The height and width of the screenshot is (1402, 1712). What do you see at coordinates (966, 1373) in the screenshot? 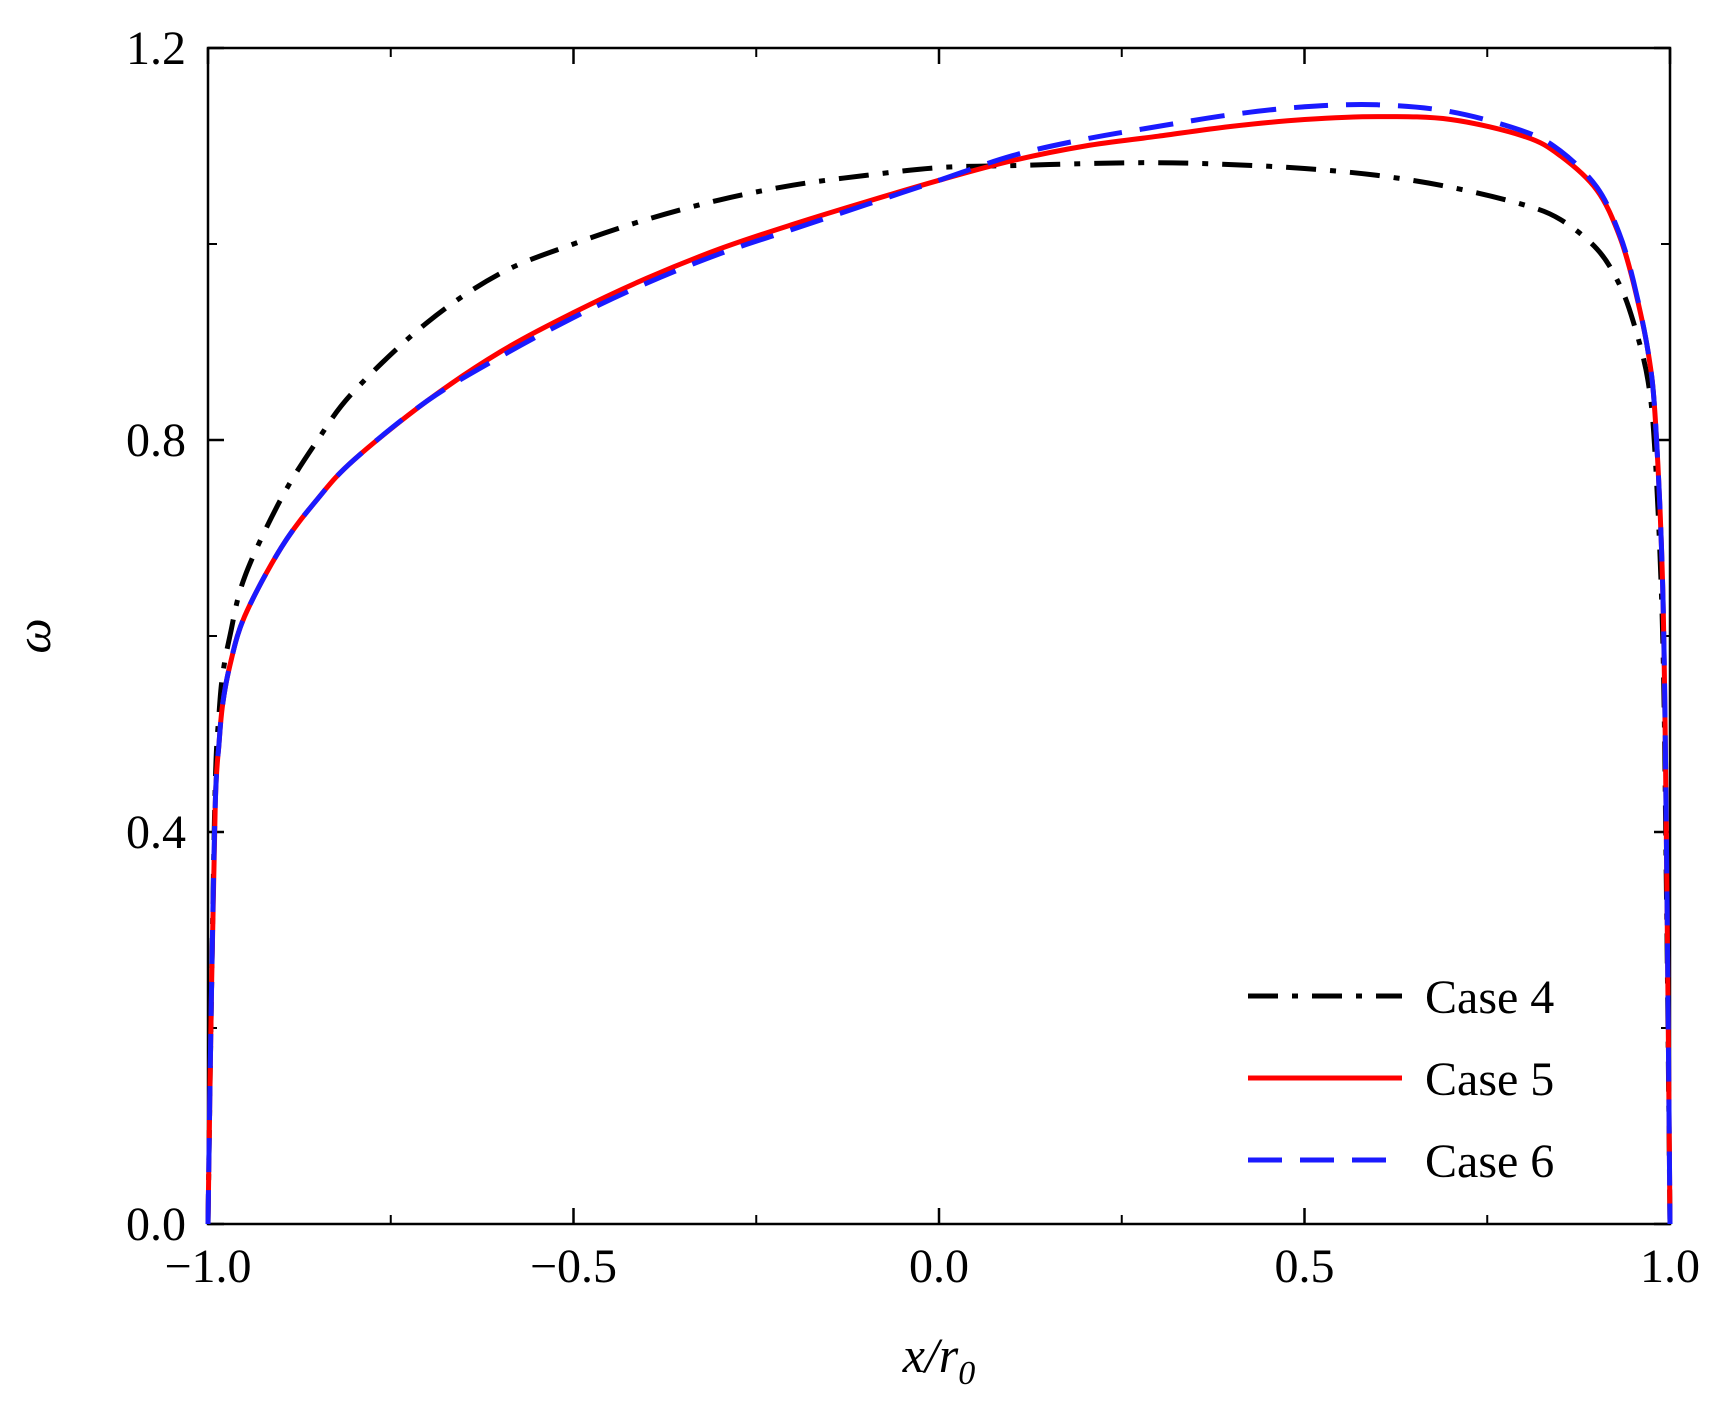
I see `x-axis-title-subscript: 0` at bounding box center [966, 1373].